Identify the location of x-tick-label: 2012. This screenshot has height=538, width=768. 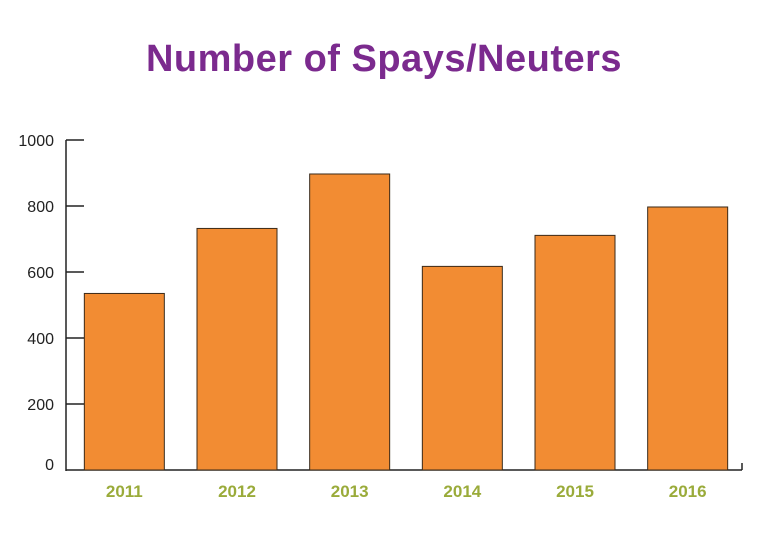
(237, 491).